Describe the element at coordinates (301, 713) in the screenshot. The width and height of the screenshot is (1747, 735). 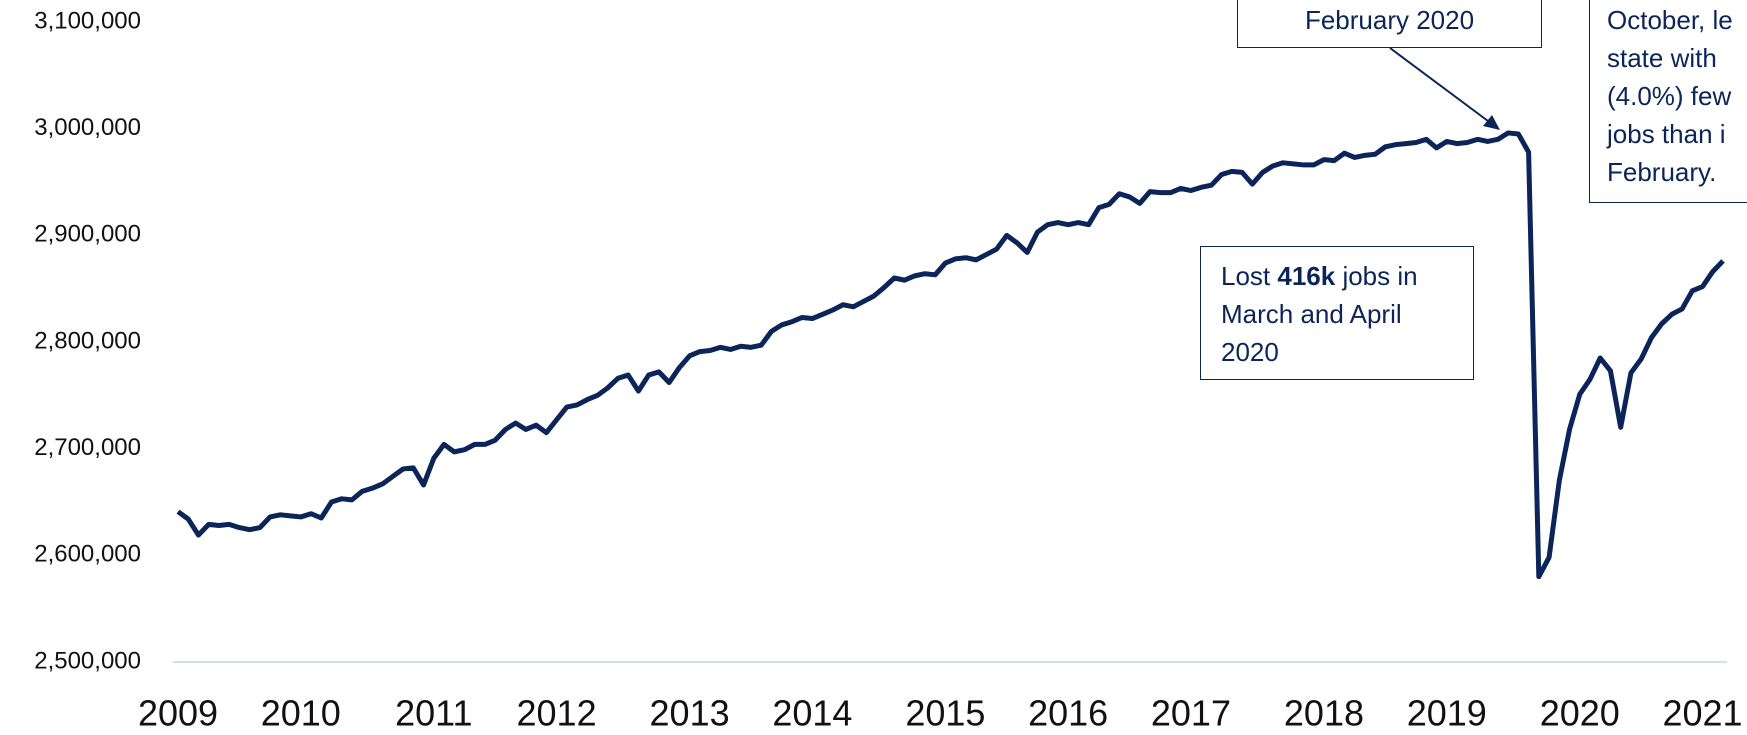
I see `x-tick-label: 2010` at that location.